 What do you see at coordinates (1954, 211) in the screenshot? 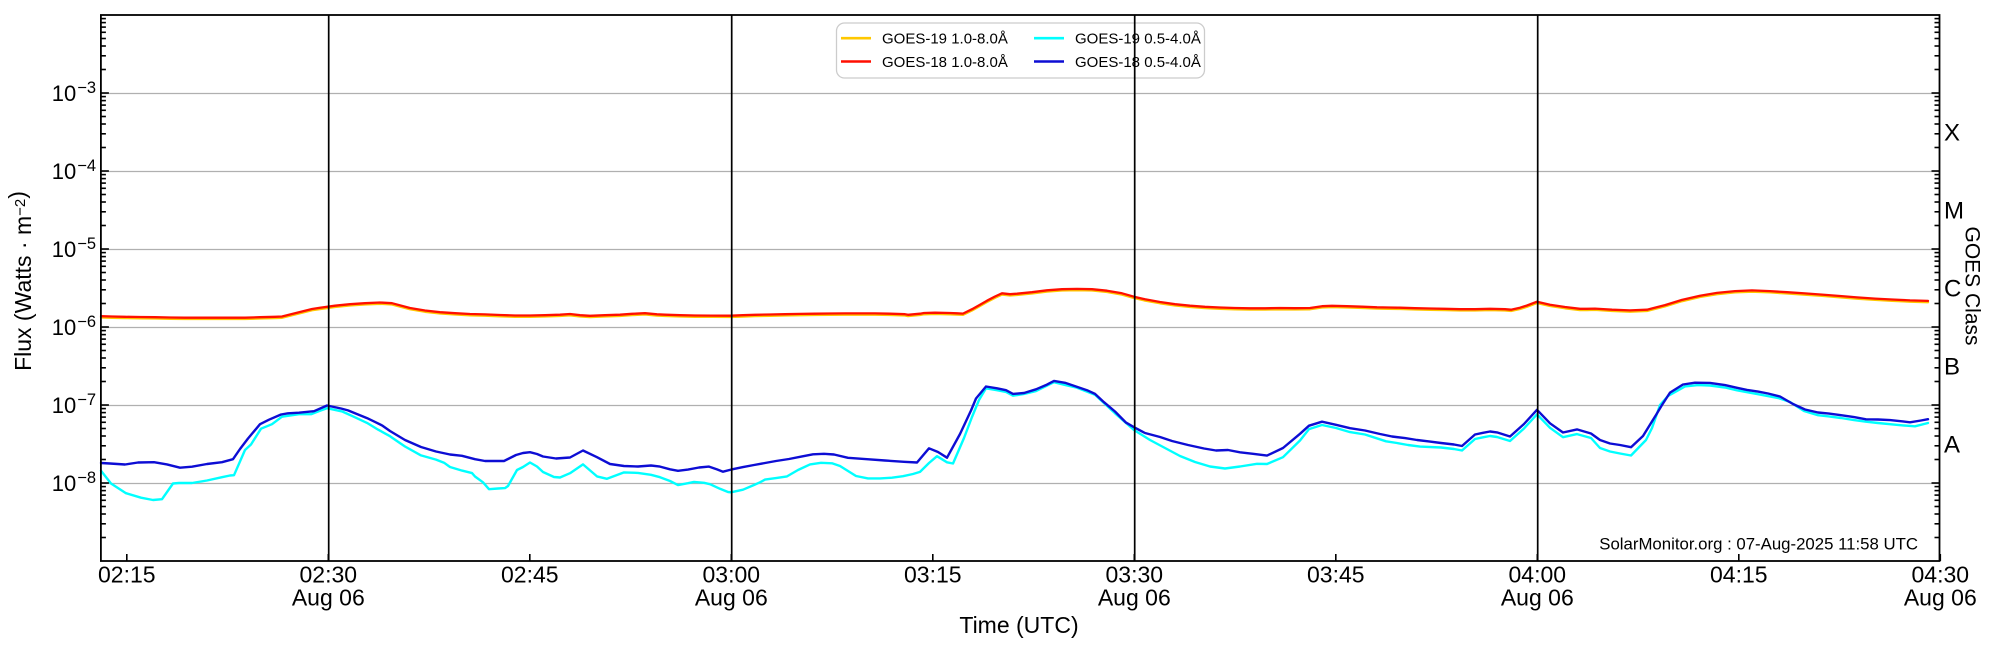
I see `svg-text: M` at bounding box center [1954, 211].